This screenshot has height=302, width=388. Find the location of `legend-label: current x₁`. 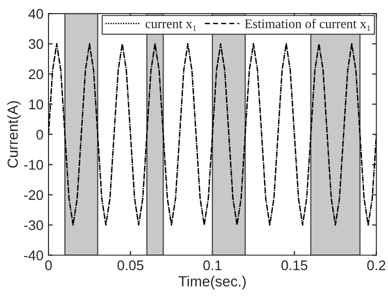

legend-label: current x₁ is located at coordinates (171, 25).